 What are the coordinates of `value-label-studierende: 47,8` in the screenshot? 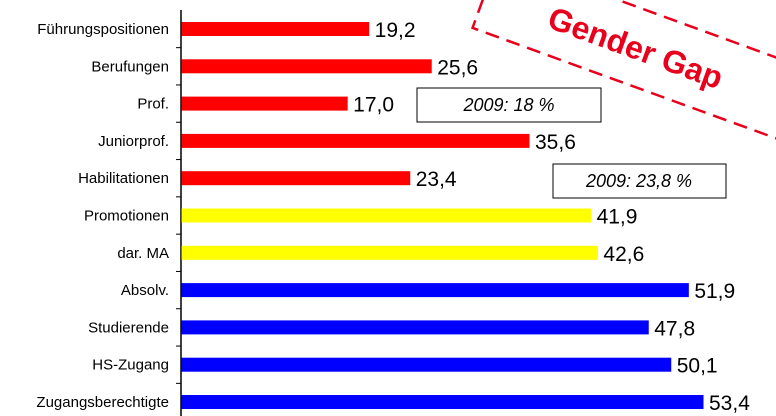 It's located at (674, 328).